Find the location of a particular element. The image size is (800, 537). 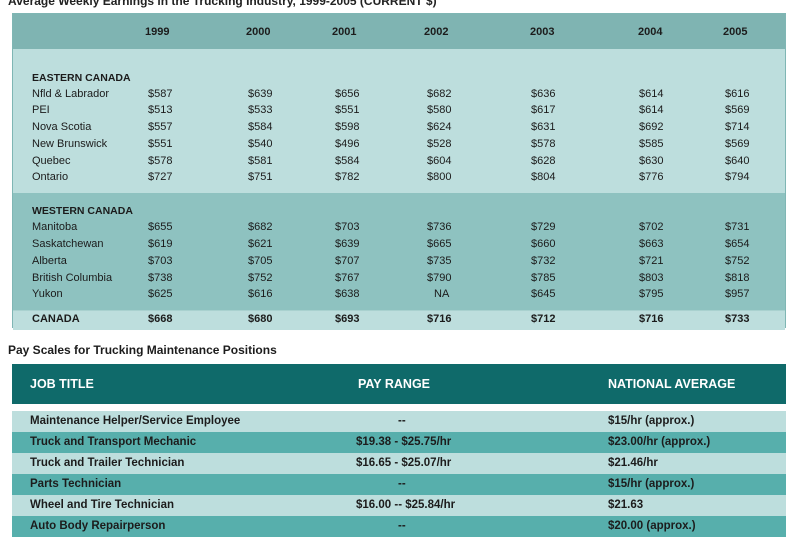

earnings-table-header: 1999 2000 2001 2002 2003 2004 2005 is located at coordinates (399, 31).